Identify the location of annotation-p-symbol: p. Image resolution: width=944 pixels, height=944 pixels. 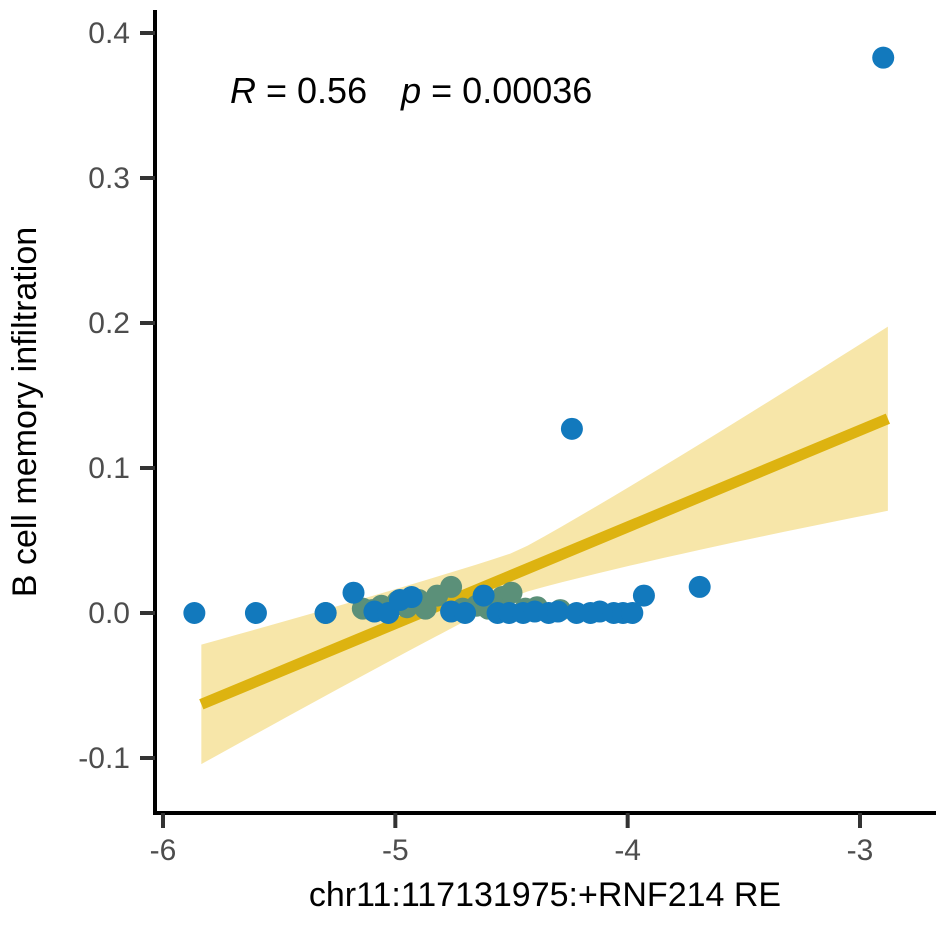
(410, 90).